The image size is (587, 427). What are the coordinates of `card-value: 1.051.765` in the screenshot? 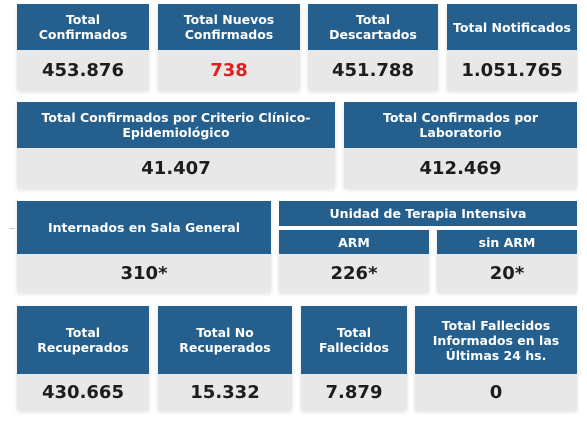 It's located at (512, 70).